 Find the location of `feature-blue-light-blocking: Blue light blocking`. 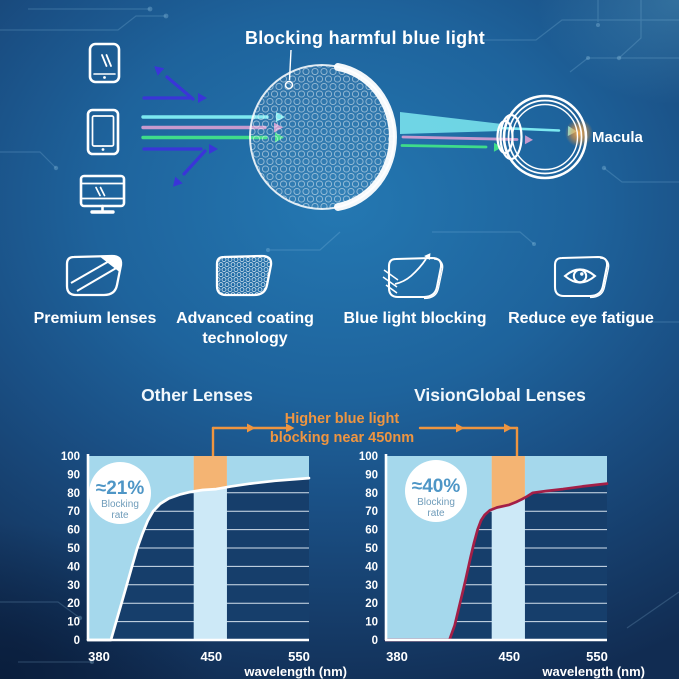

feature-blue-light-blocking: Blue light blocking is located at coordinates (415, 290).